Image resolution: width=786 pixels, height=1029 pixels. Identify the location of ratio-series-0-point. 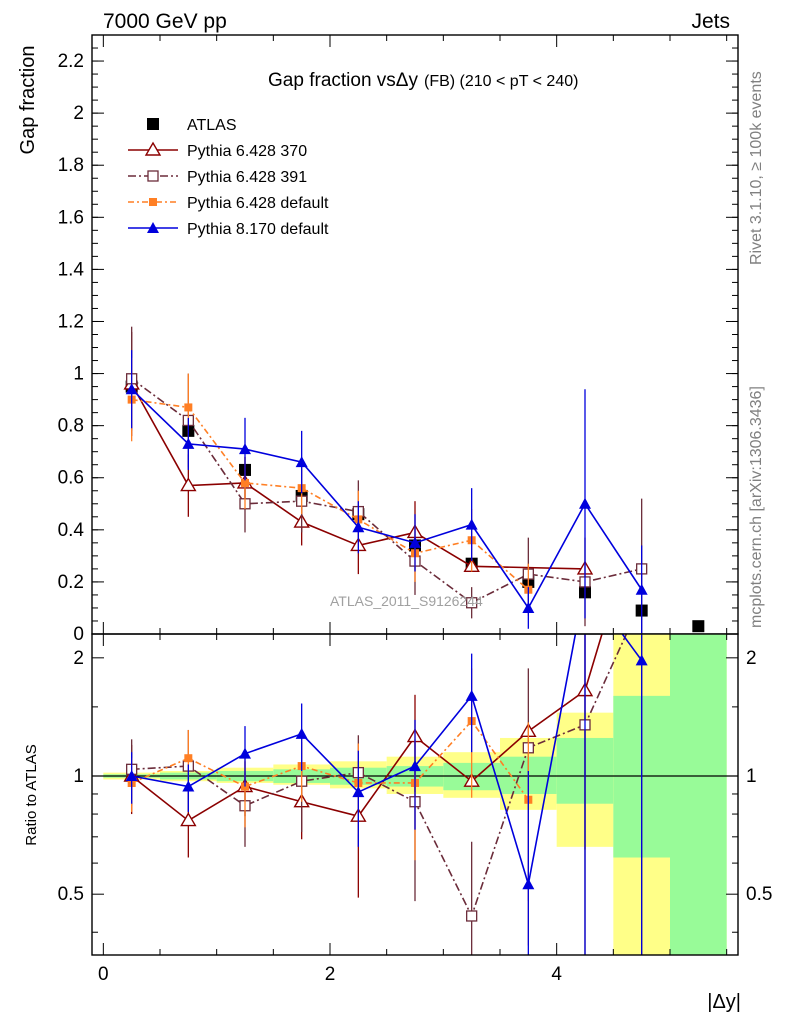
(188, 819).